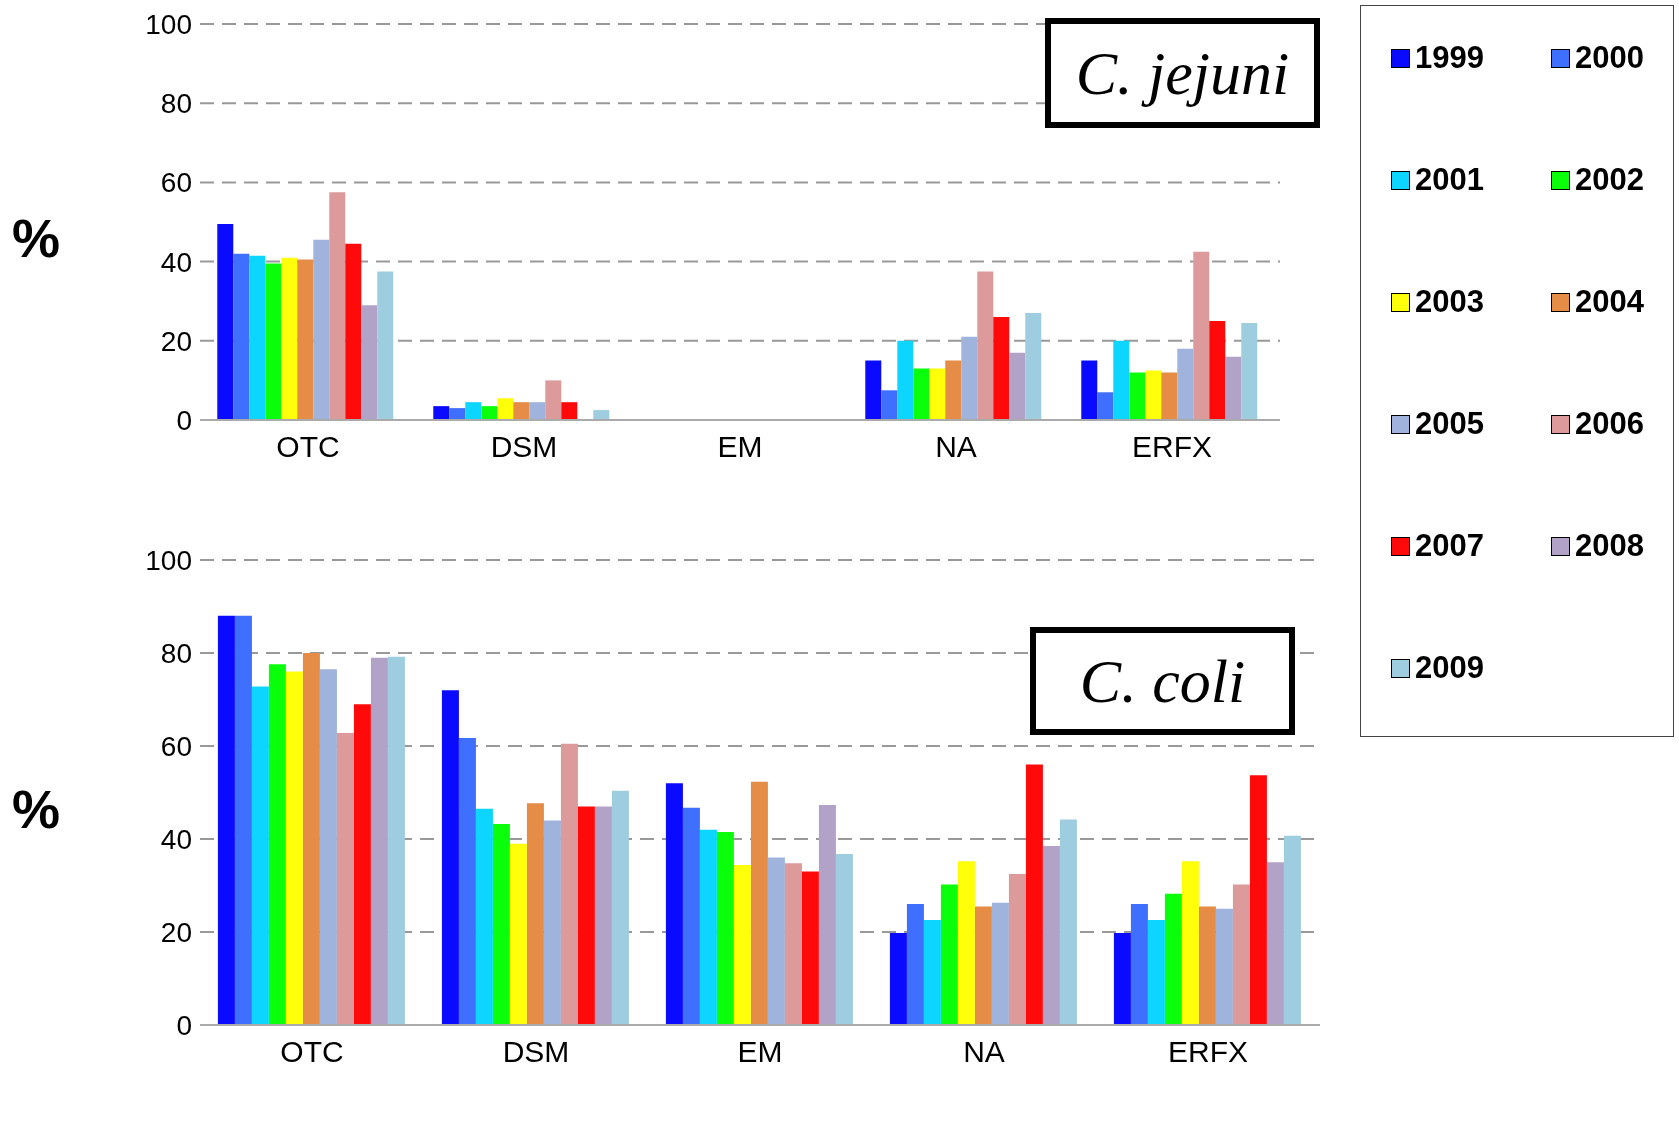 Image resolution: width=1679 pixels, height=1139 pixels. Describe the element at coordinates (1449, 302) in the screenshot. I see `legend-label: 2003` at that location.